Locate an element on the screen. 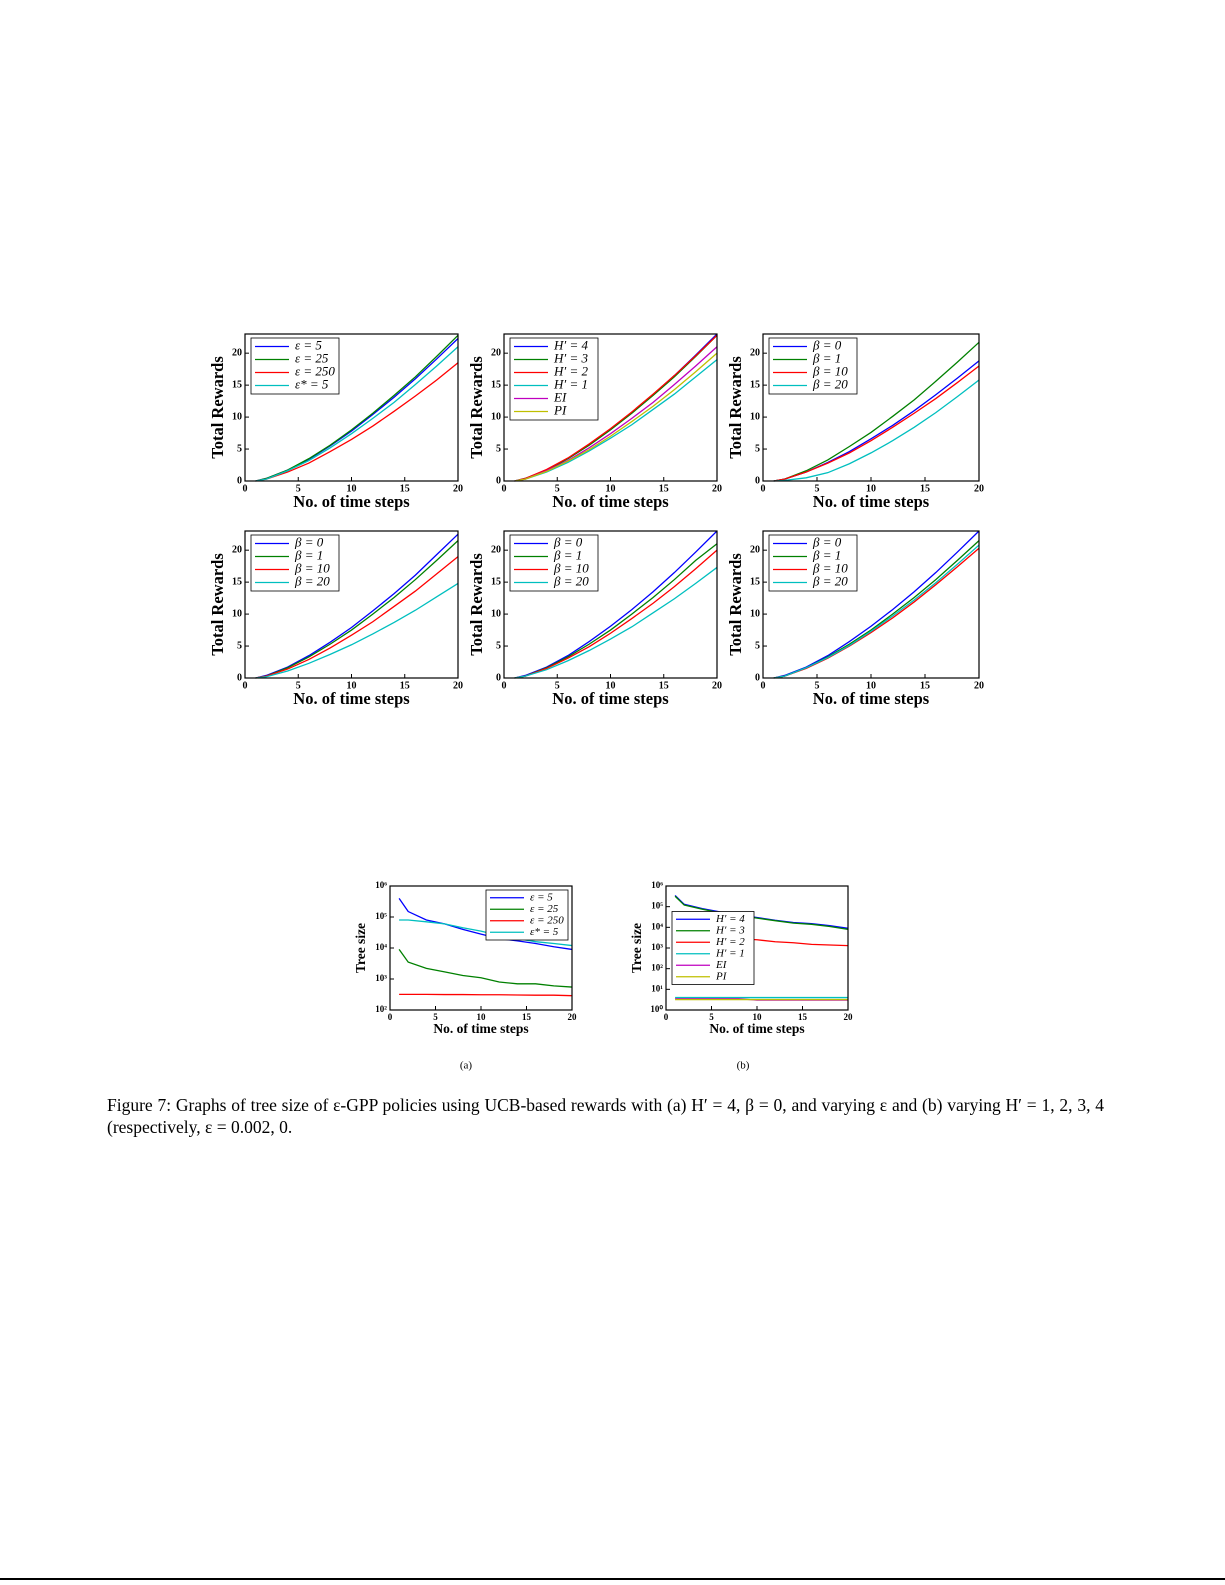 This screenshot has width=1225, height=1585. y-tick-label: 10² is located at coordinates (657, 968).